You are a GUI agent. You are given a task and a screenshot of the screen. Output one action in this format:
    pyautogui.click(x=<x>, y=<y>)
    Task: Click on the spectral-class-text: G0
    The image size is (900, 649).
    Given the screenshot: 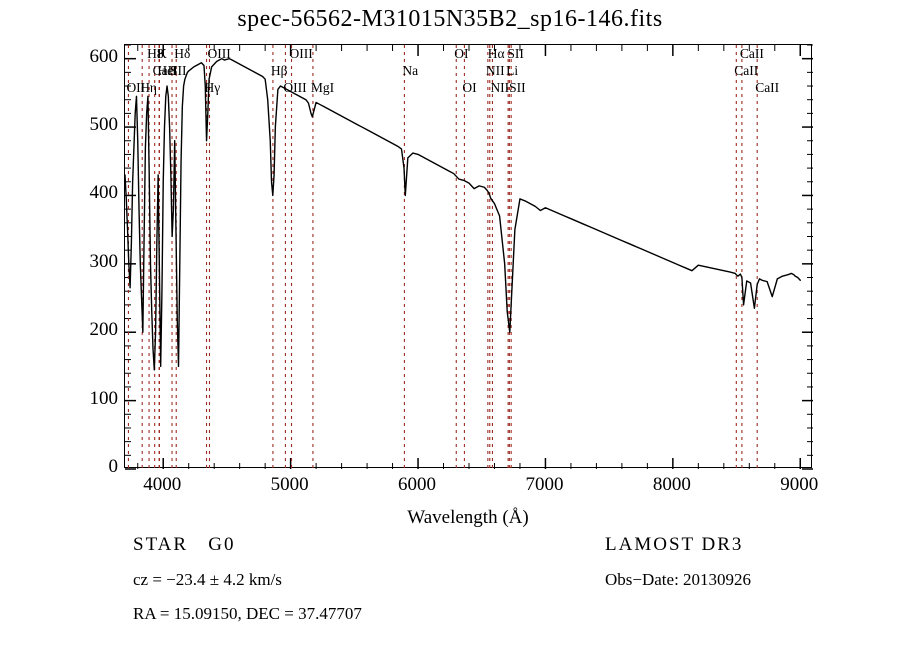 What is the action you would take?
    pyautogui.click(x=222, y=544)
    